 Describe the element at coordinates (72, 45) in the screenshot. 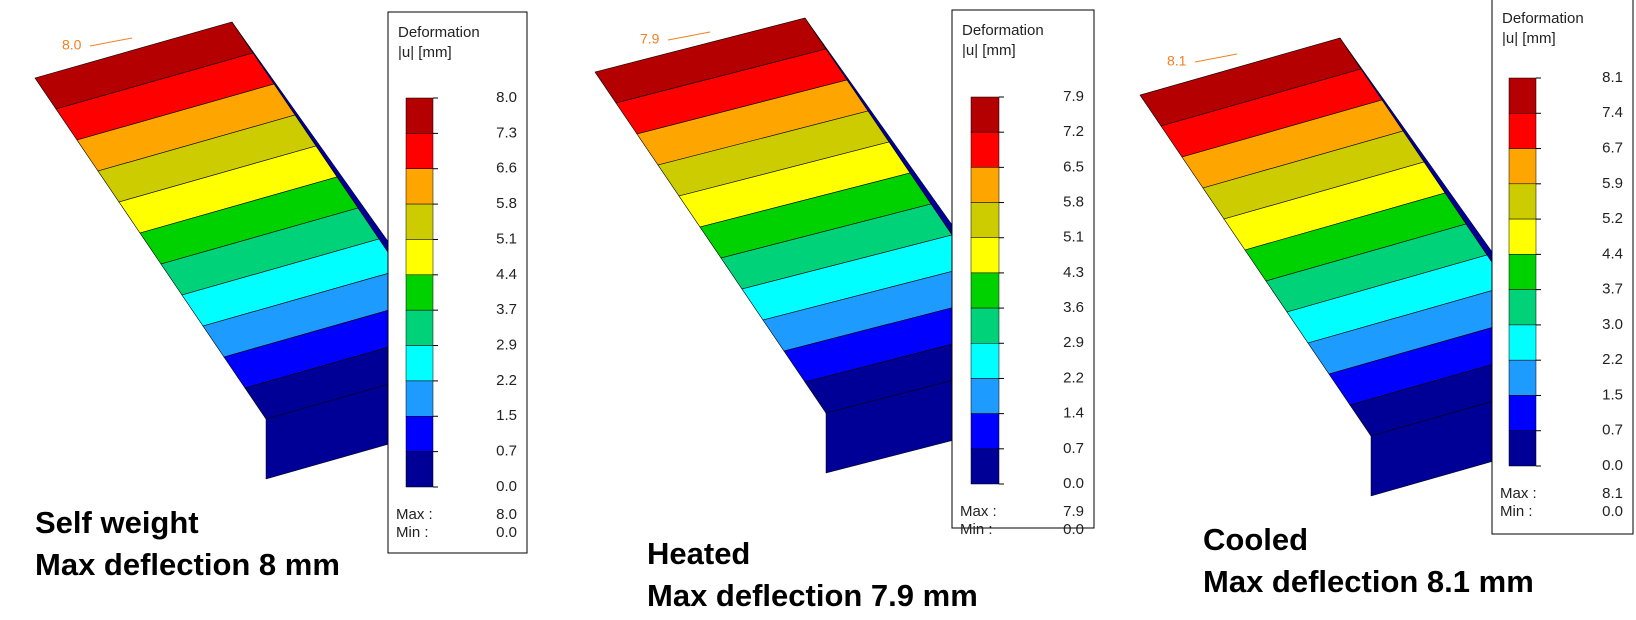

I see `probe-label: 8.0` at that location.